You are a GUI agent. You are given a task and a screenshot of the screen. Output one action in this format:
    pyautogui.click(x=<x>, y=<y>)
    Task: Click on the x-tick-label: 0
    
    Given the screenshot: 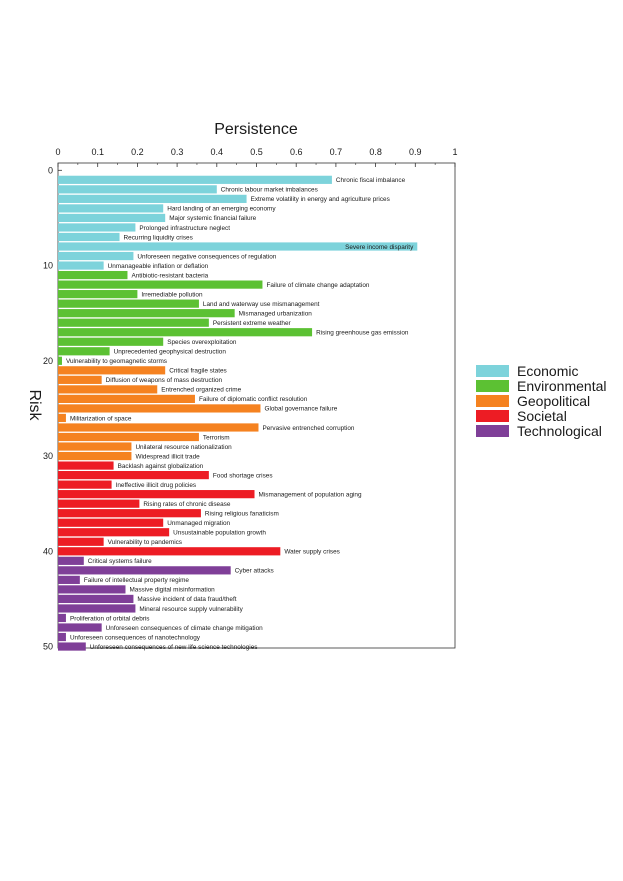 What is the action you would take?
    pyautogui.click(x=57, y=152)
    